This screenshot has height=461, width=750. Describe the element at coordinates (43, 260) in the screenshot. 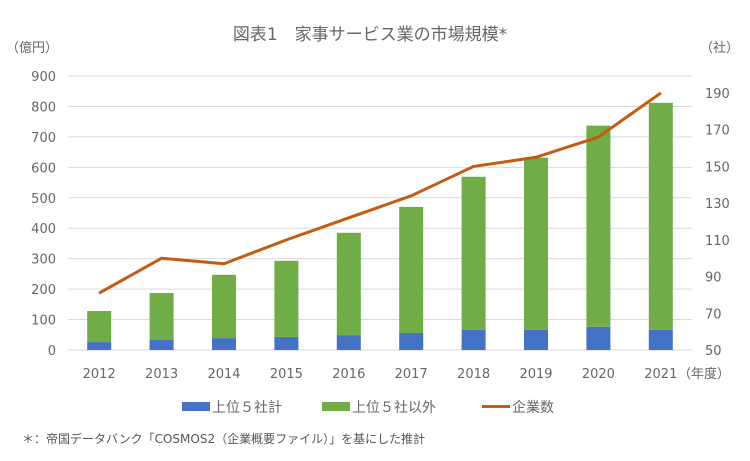

I see `left-tick-label: 300` at that location.